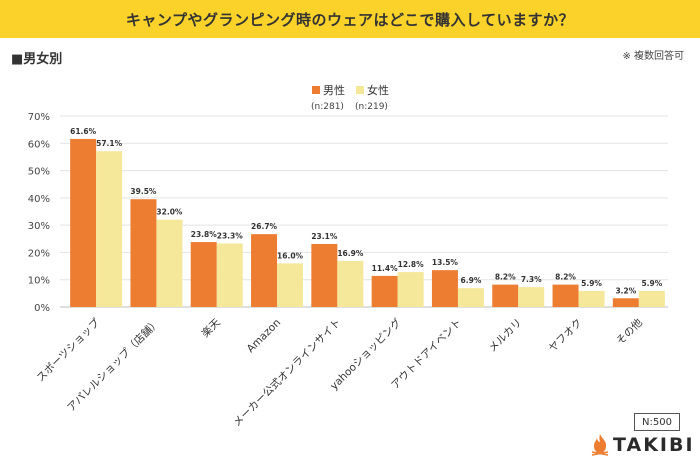 The width and height of the screenshot is (700, 465). I want to click on data-label: 11.4%, so click(385, 268).